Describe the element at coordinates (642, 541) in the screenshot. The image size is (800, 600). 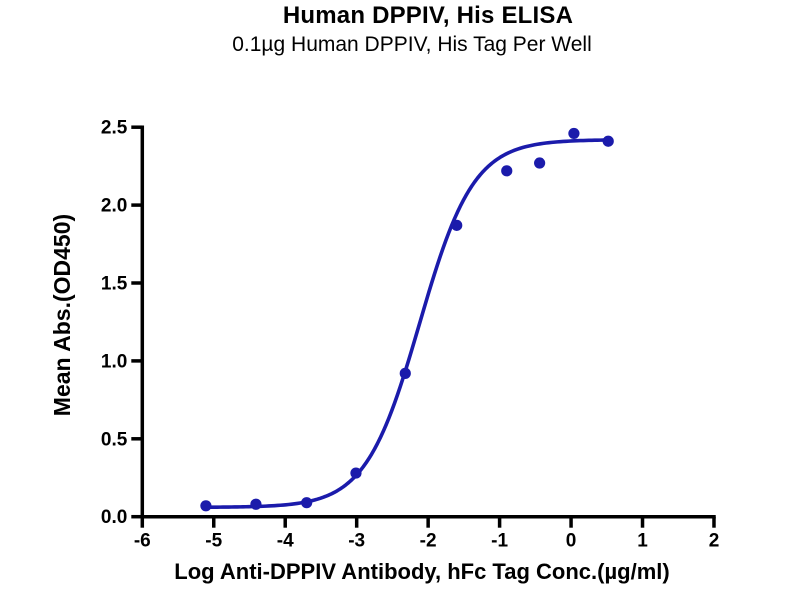
I see `x-tick-label: 1` at that location.